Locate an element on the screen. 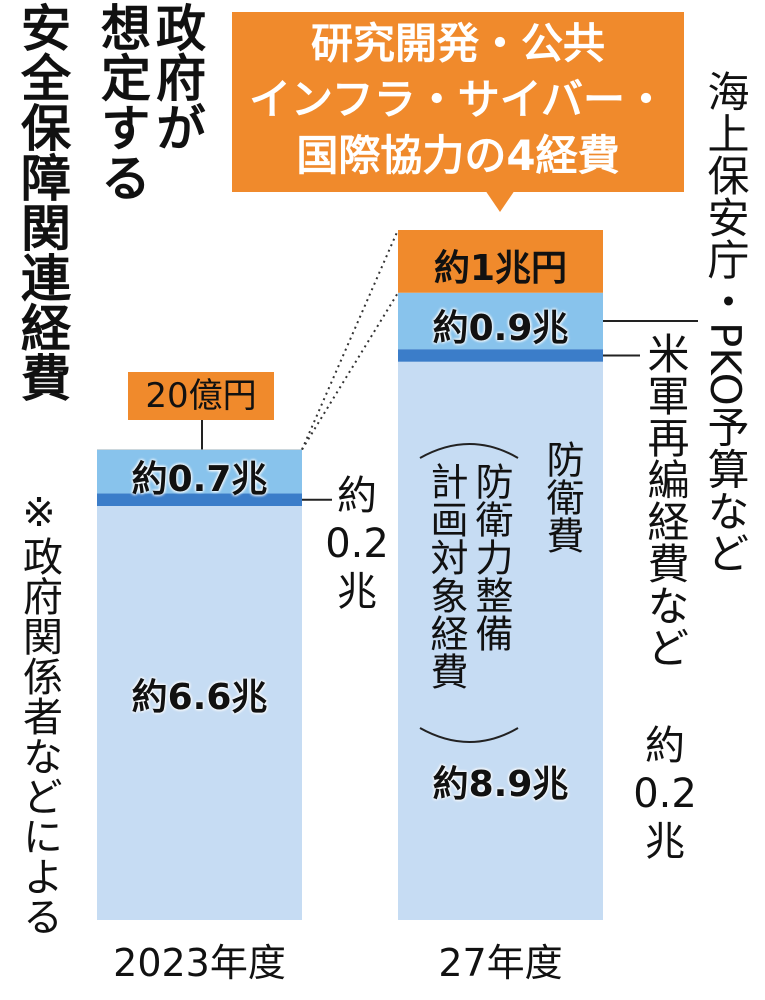 The image size is (765, 1000). source-note: ※政府関係者などによる is located at coordinates (39, 713).